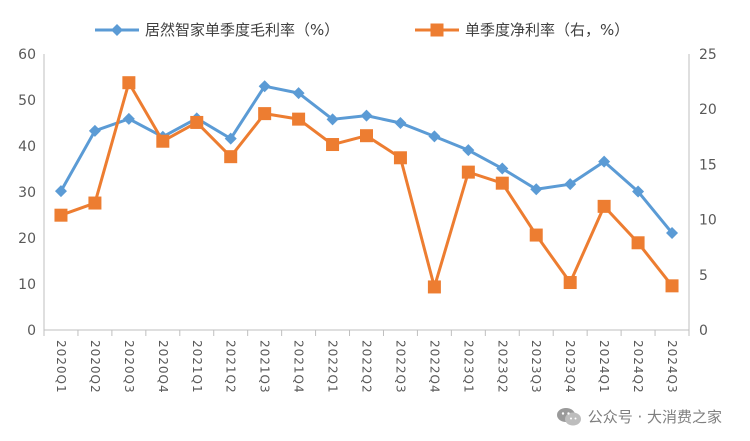 The height and width of the screenshot is (441, 750). I want to click on x-tick-label: 2022Q4, so click(434, 367).